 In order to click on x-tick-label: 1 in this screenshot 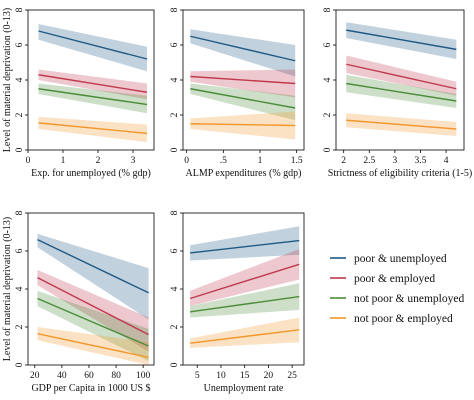, I will do `click(260, 161)`.